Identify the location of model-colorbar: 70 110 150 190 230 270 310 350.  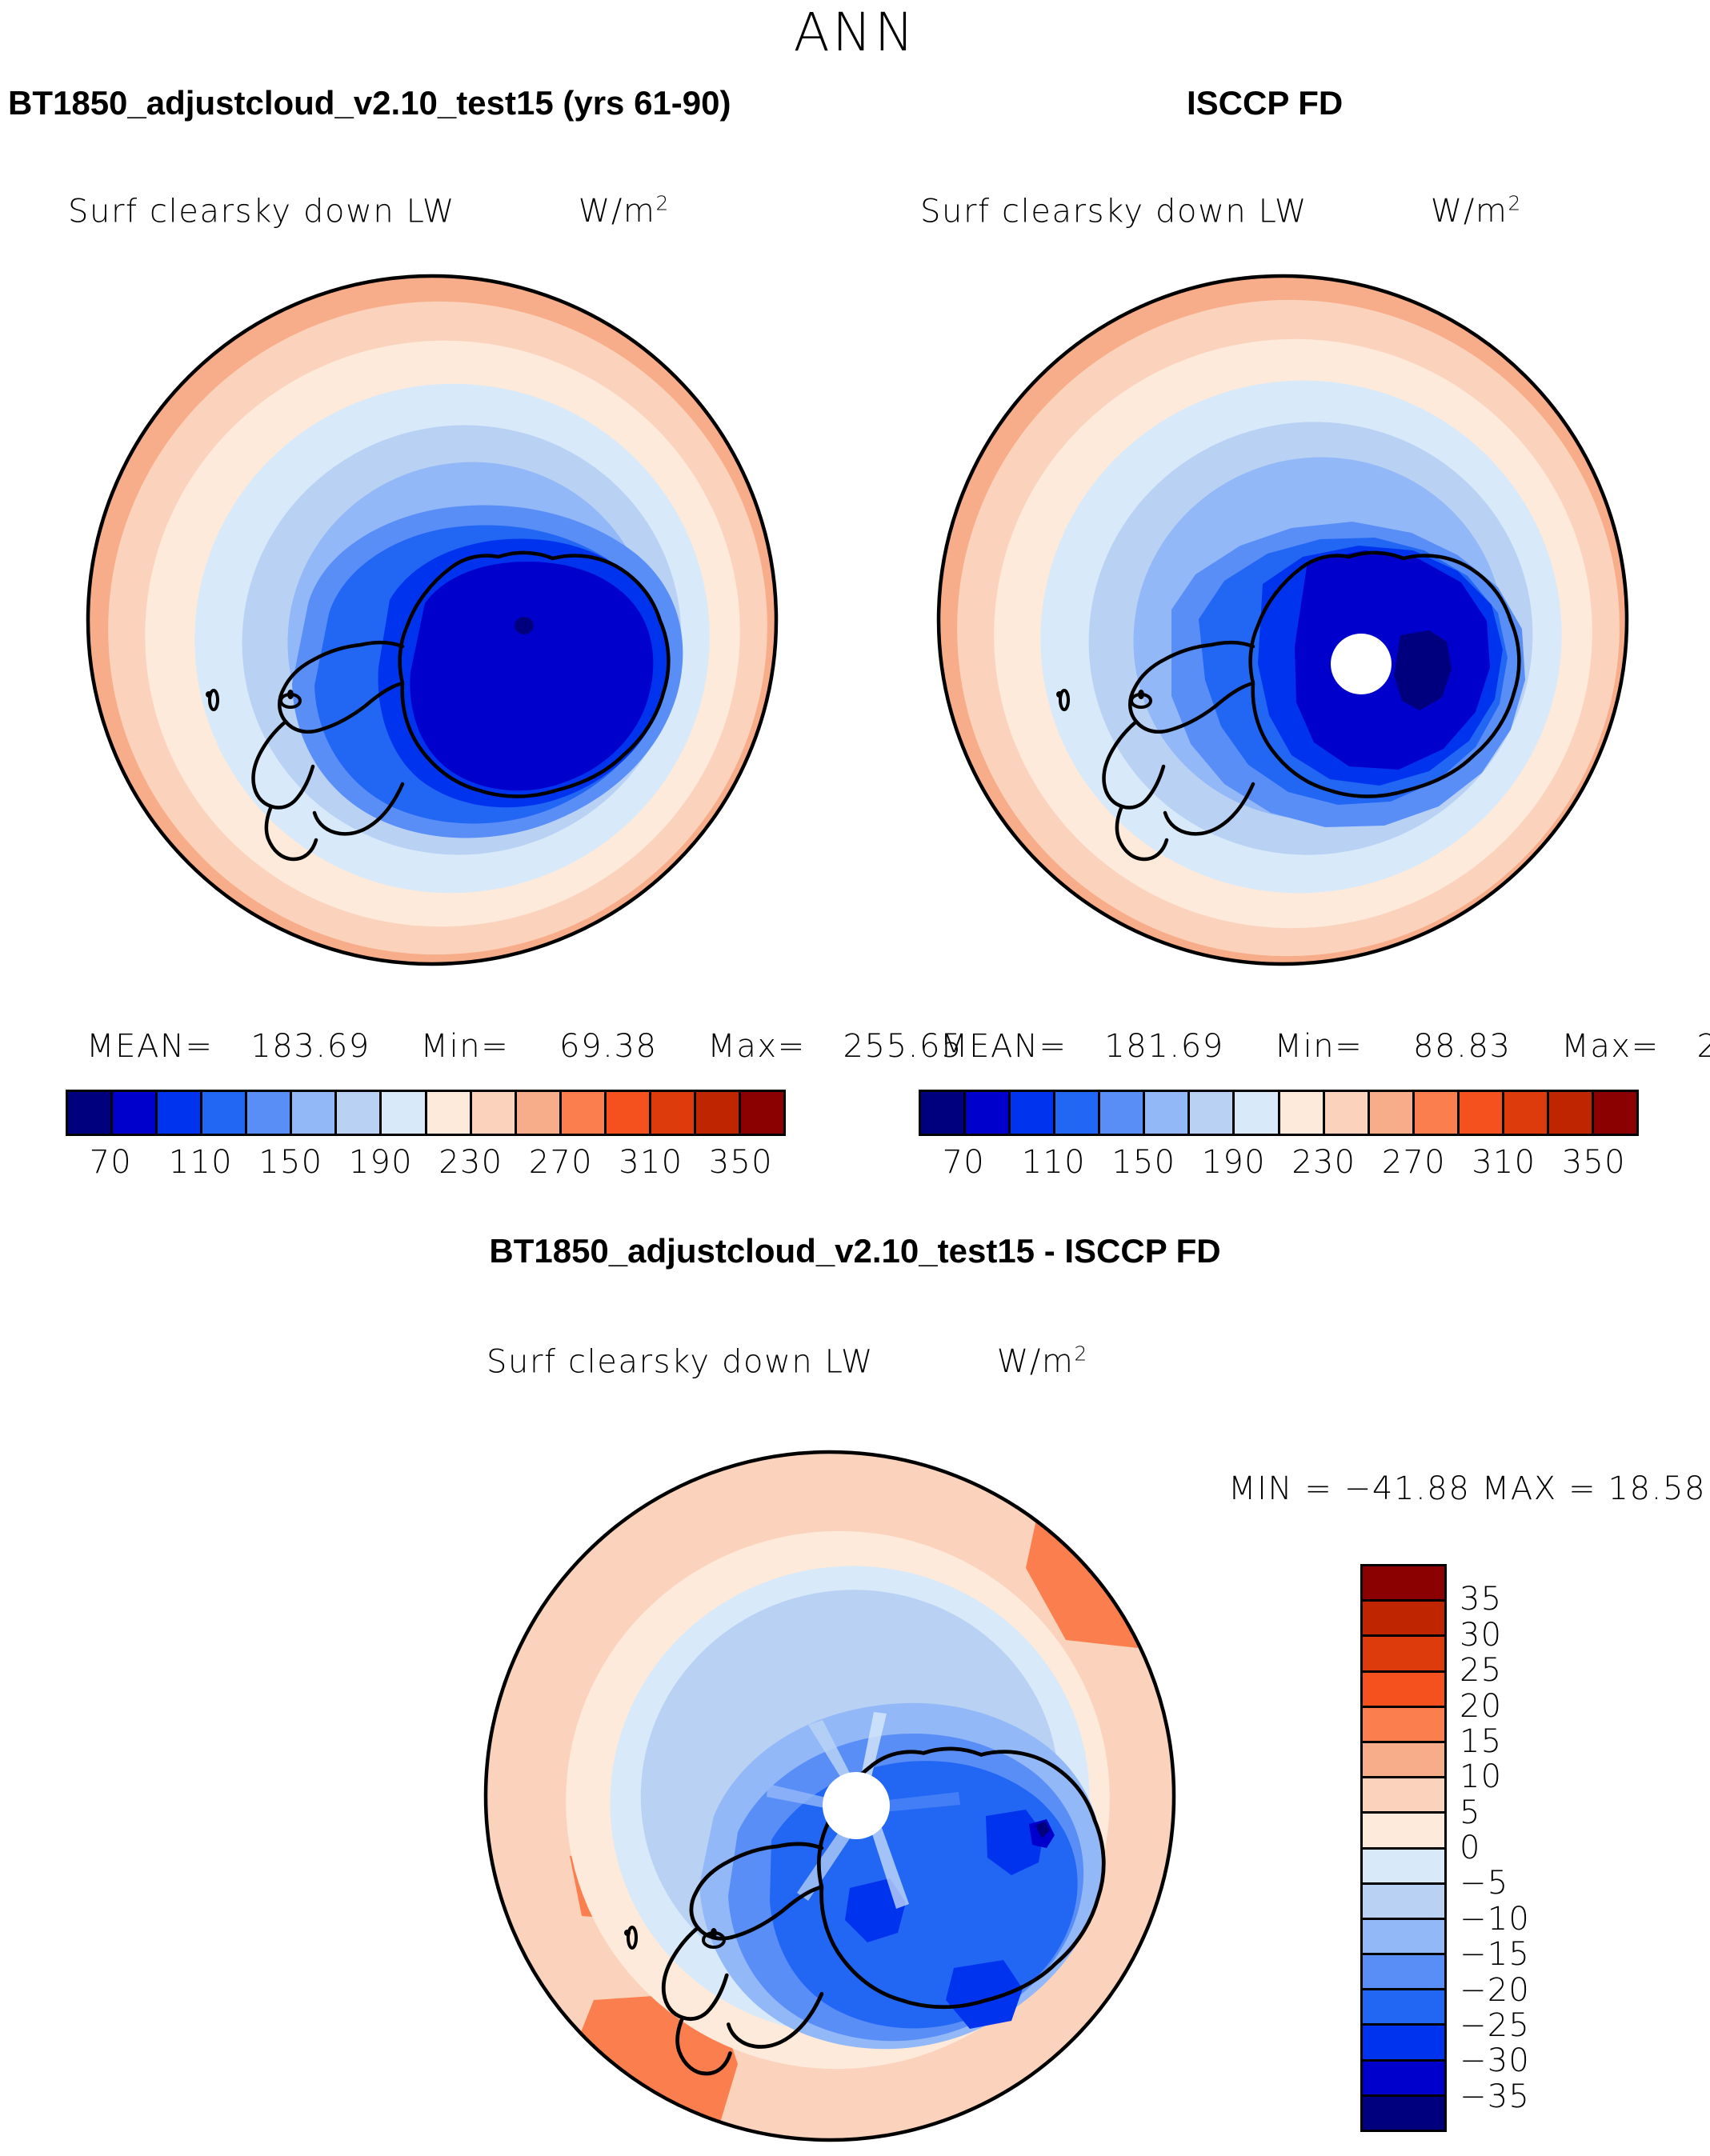
(426, 1139).